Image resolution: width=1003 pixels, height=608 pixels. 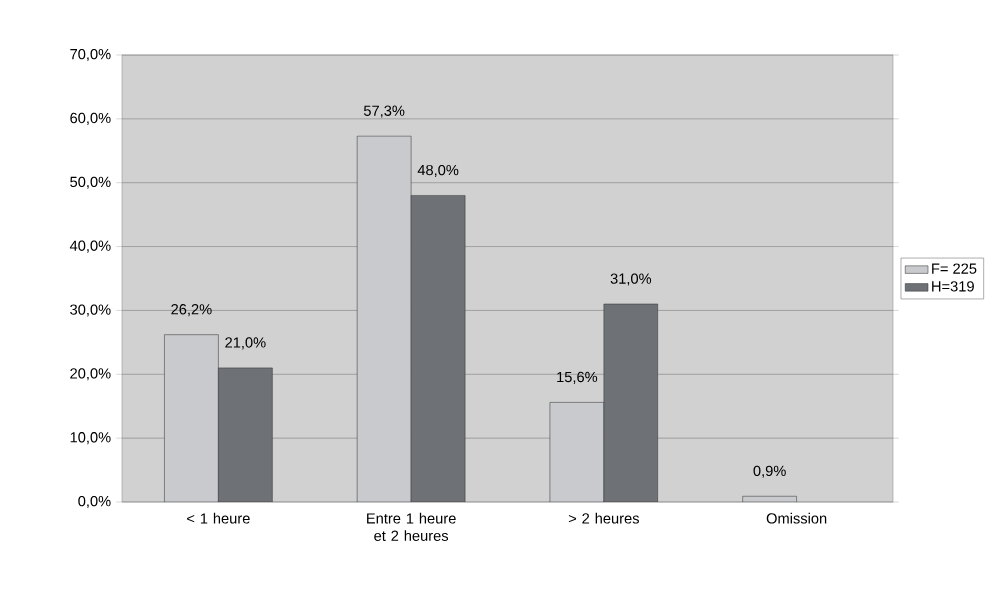 What do you see at coordinates (90, 310) in the screenshot?
I see `y-tick-label: 30,0%` at bounding box center [90, 310].